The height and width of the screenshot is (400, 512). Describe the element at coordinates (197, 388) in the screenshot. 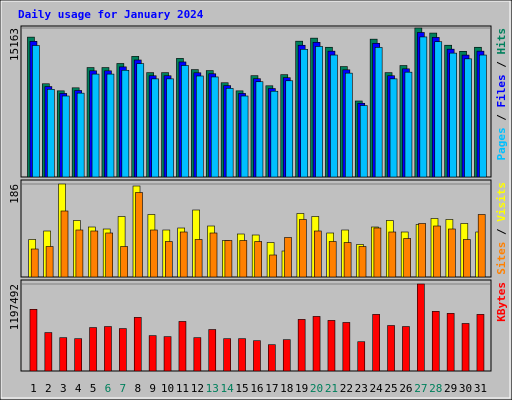

I see `x-tick-label: 12` at that location.